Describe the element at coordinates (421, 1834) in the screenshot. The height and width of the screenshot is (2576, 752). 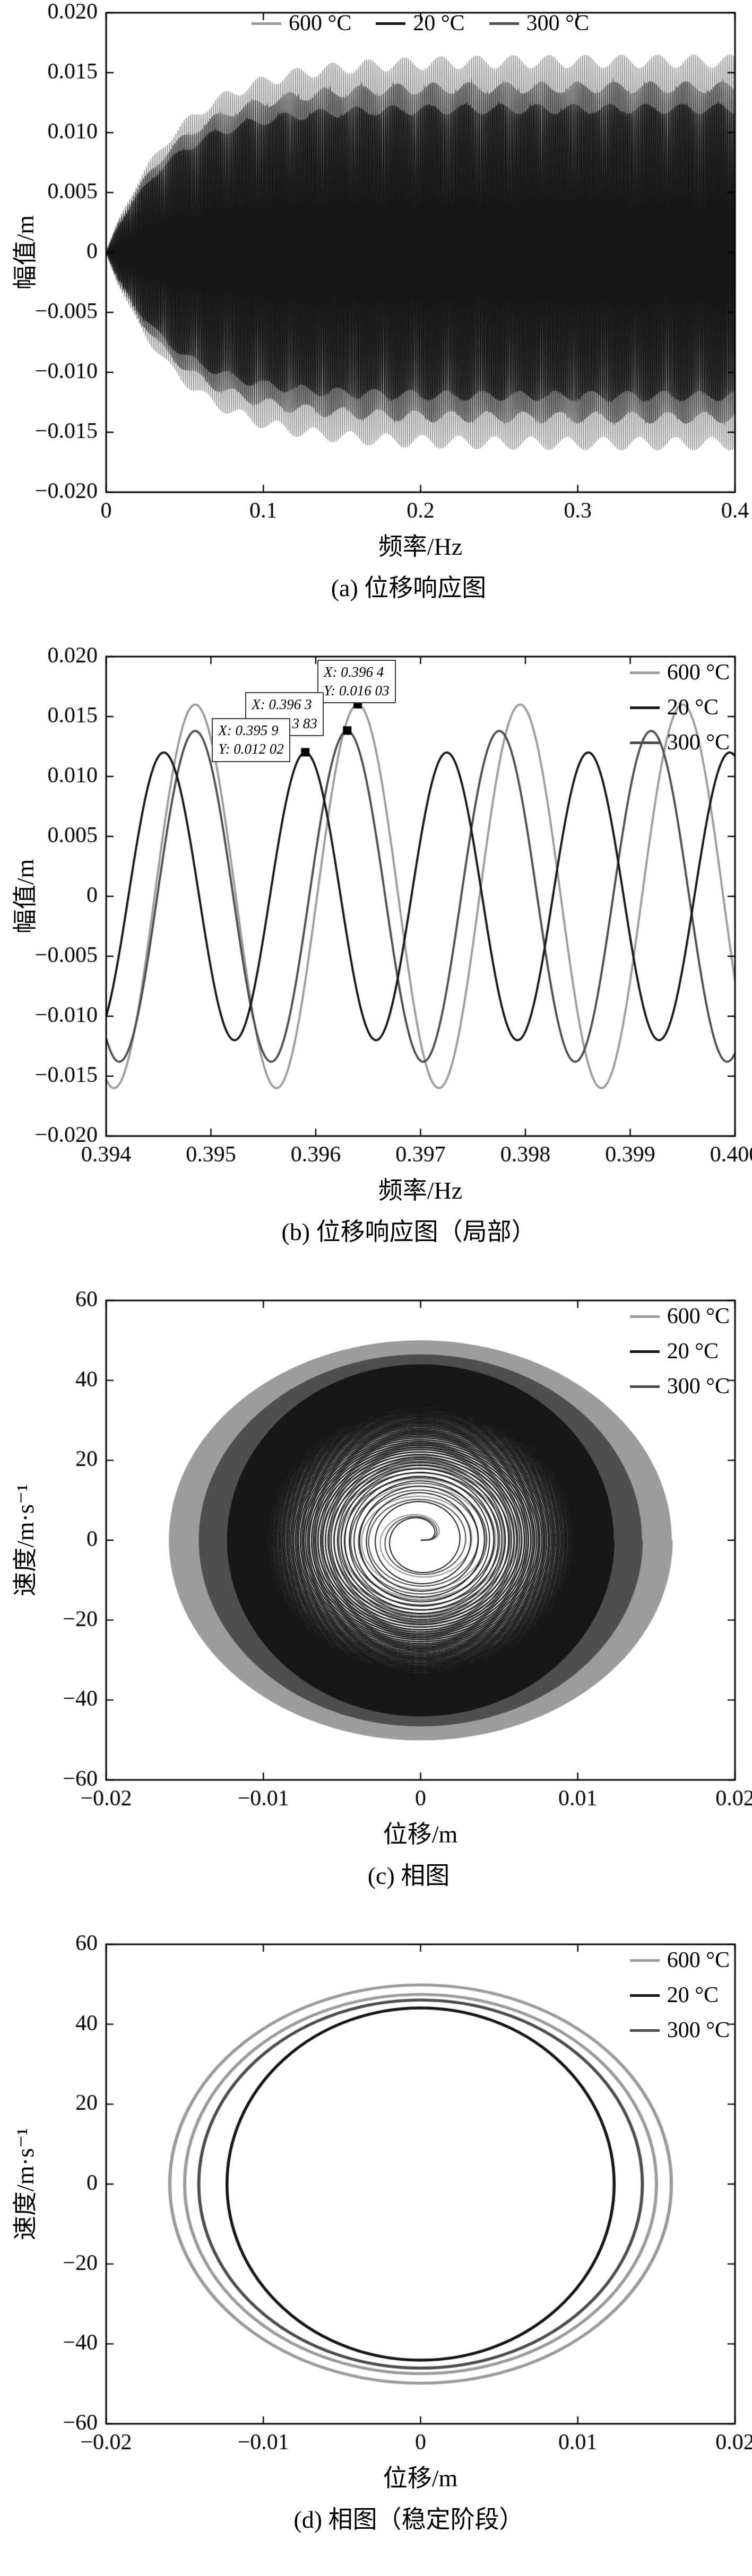
I see `x-axis-label-c: 位移/m` at that location.